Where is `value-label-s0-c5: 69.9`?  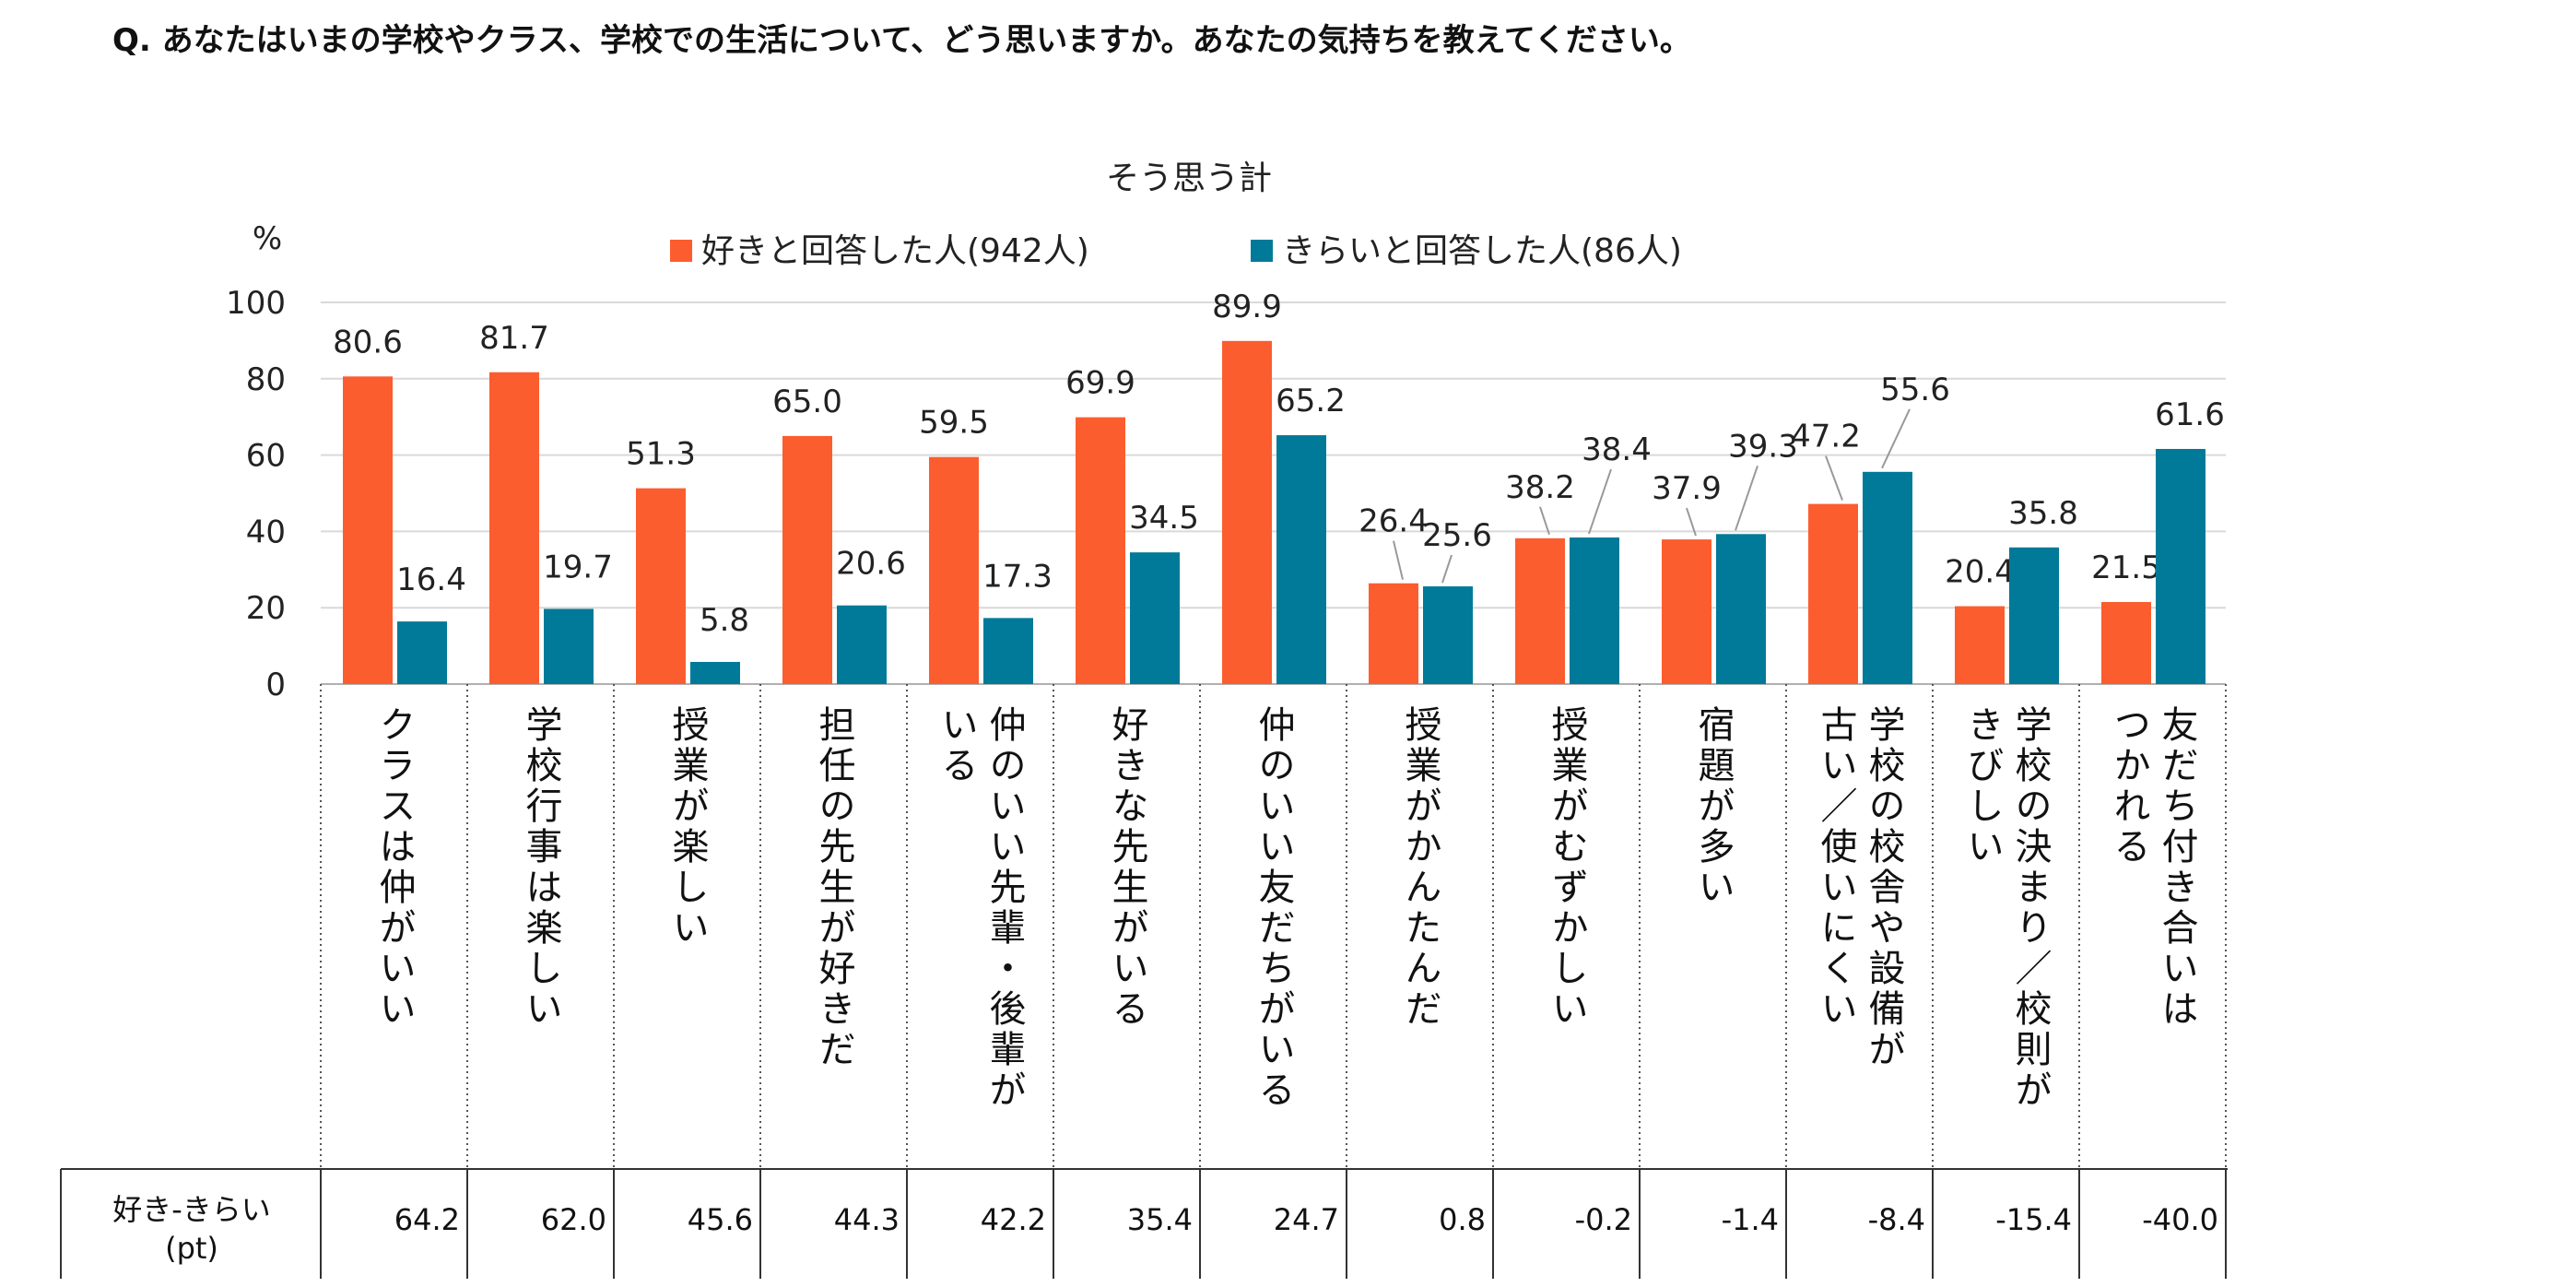
value-label-s0-c5: 69.9 is located at coordinates (1100, 383).